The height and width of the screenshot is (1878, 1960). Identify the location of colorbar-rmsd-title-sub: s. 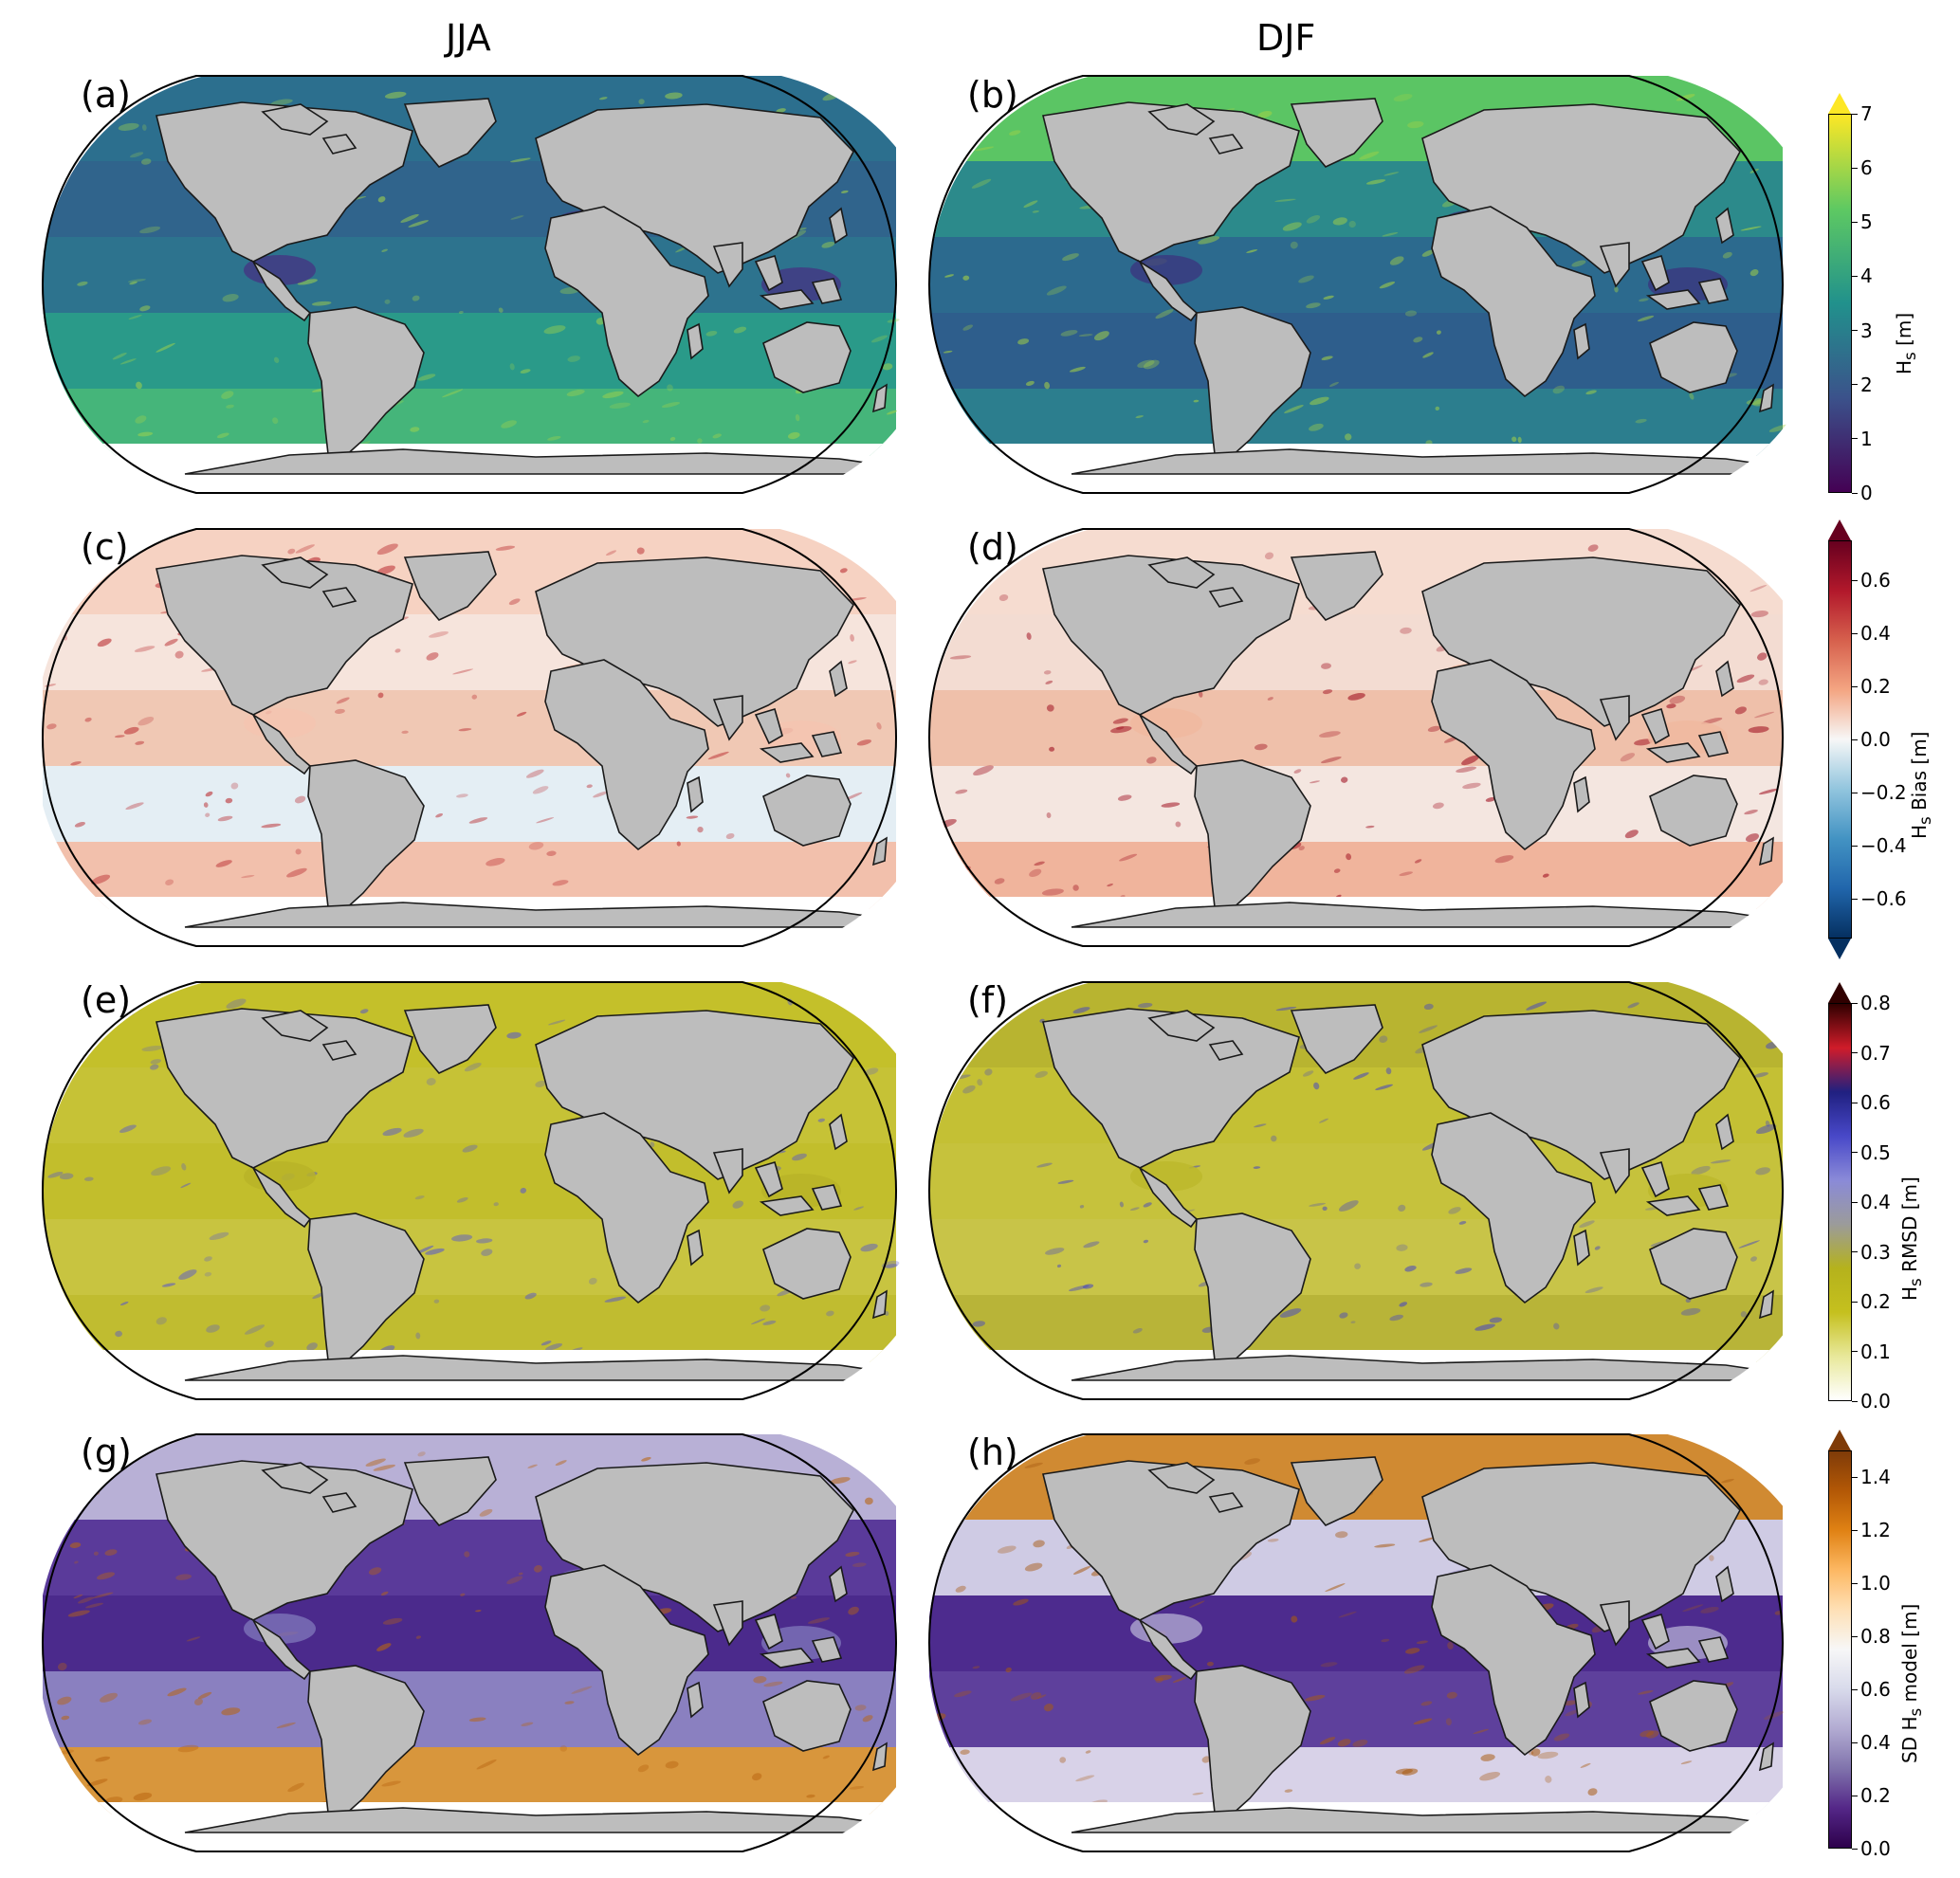
(1916, 1282).